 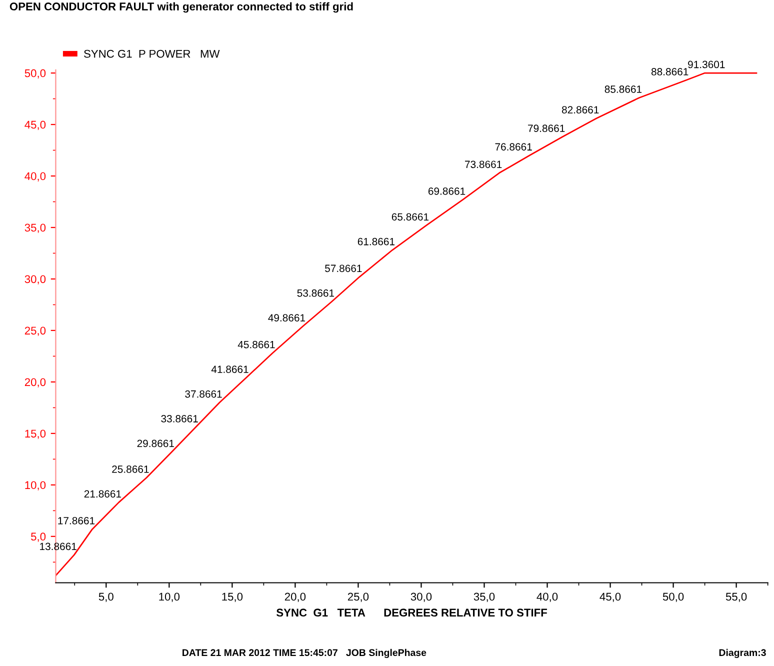 I want to click on text: Diagram:3, so click(x=742, y=653).